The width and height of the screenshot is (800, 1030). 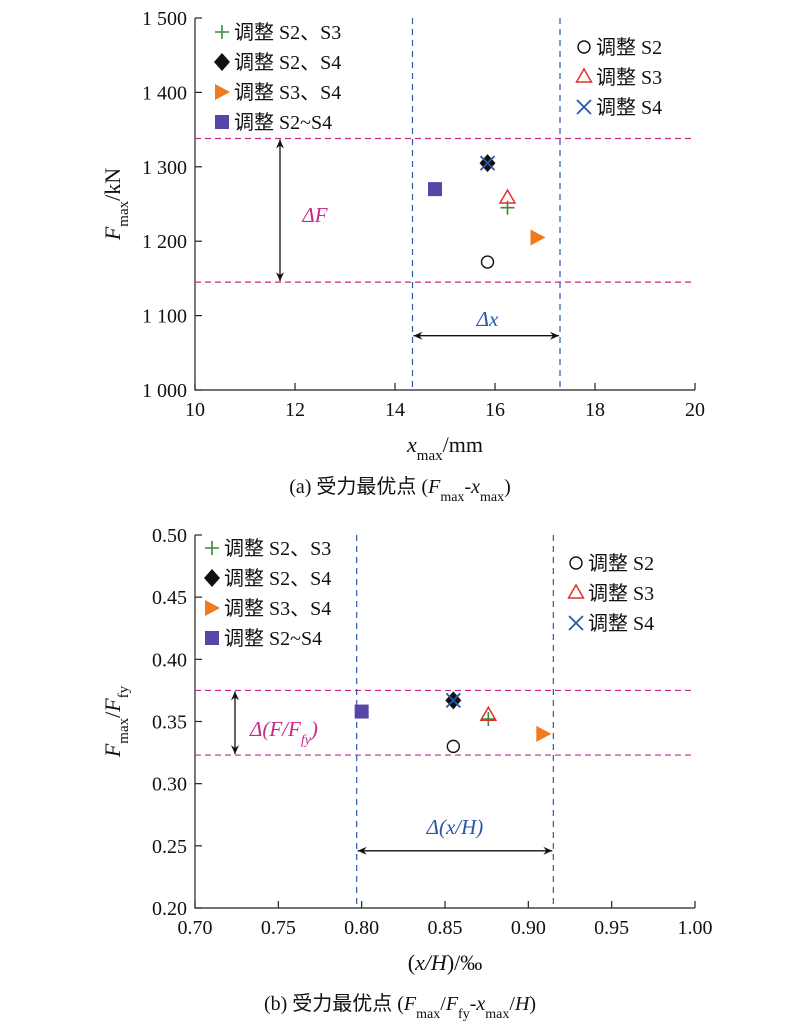 What do you see at coordinates (169, 909) in the screenshot?
I see `y-tick-label: 0.20` at bounding box center [169, 909].